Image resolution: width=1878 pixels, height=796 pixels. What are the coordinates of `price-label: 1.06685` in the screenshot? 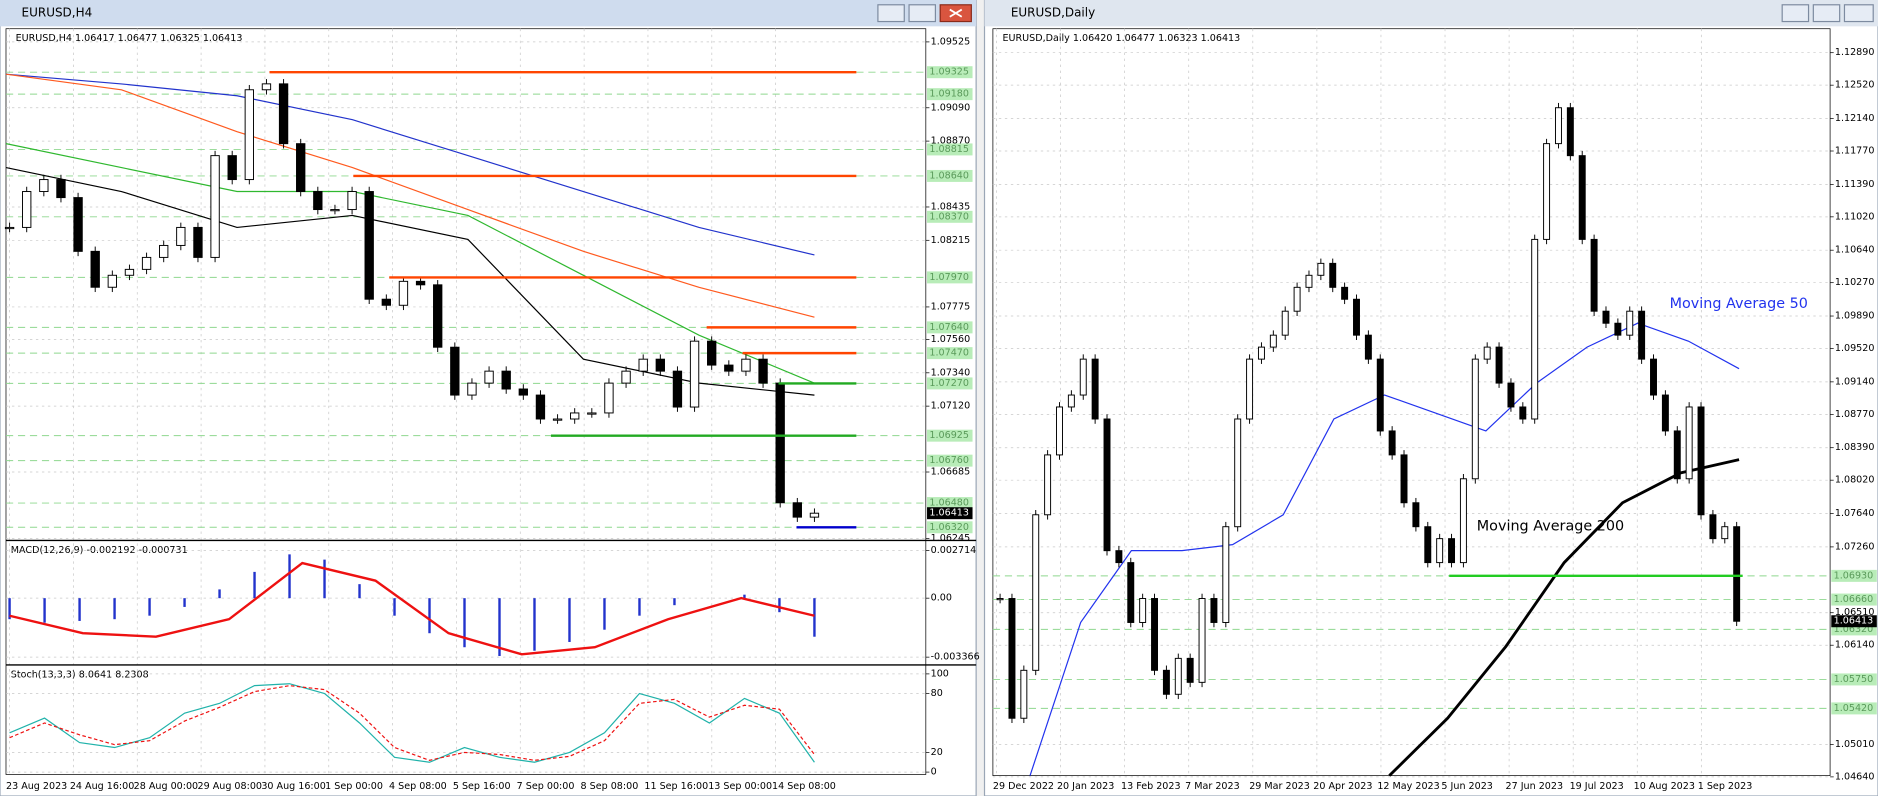 It's located at (951, 472).